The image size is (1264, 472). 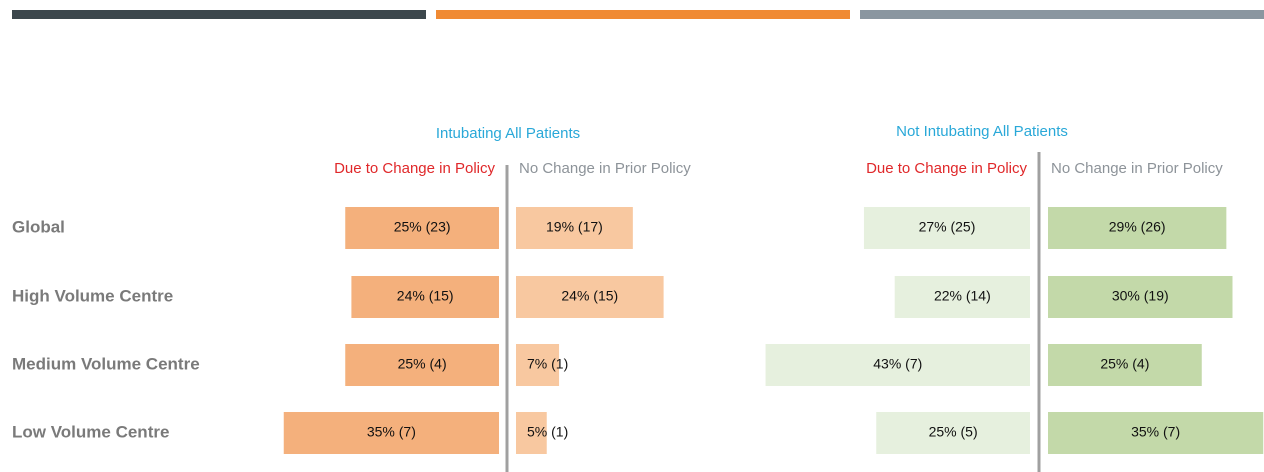 I want to click on value-label: 7% (1), so click(x=547, y=364).